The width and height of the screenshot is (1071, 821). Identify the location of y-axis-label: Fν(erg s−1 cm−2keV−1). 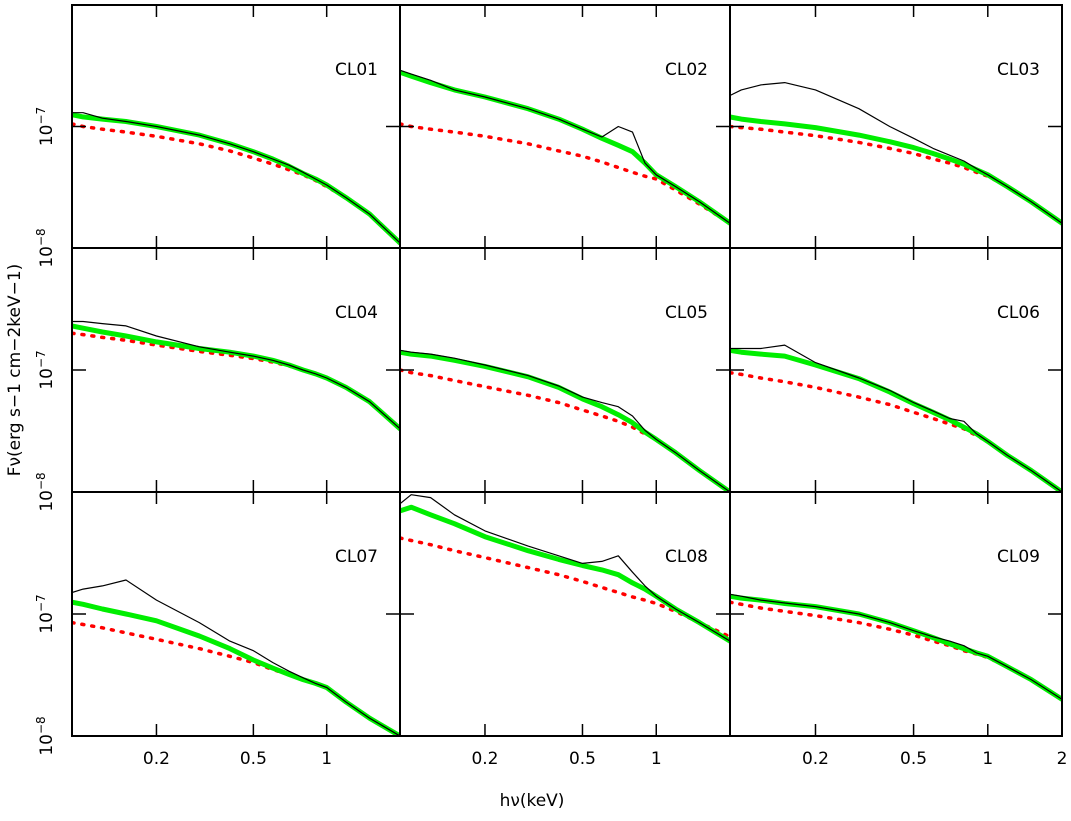
(15, 370).